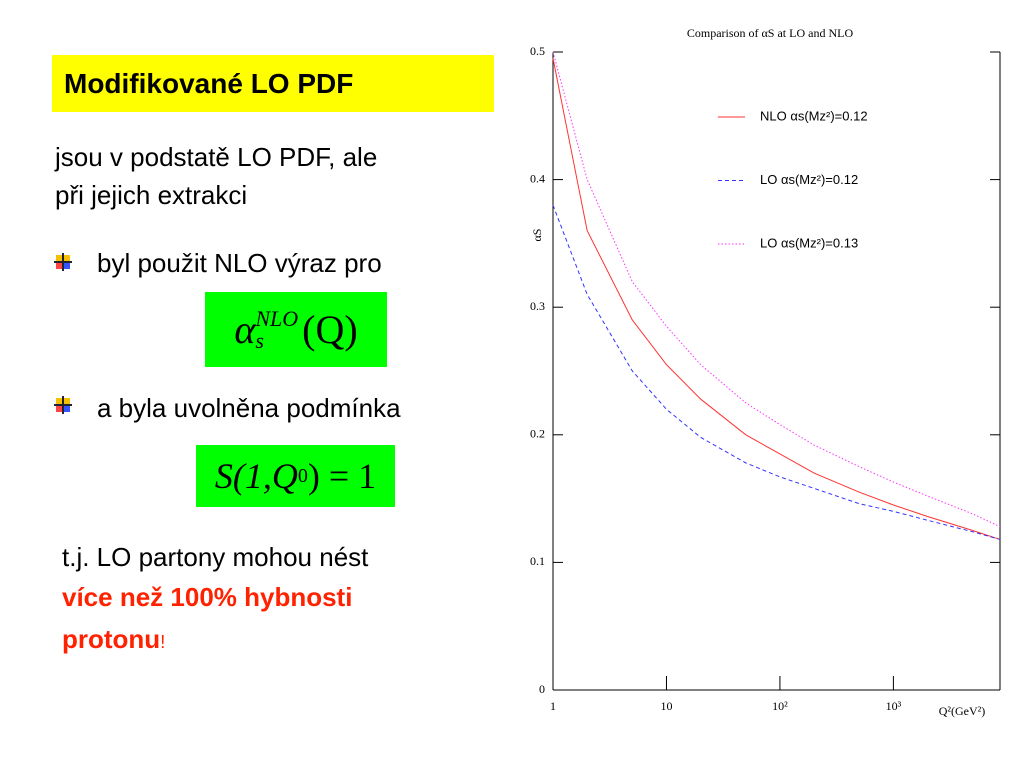 This screenshot has height=768, width=1024. What do you see at coordinates (537, 51) in the screenshot?
I see `y-tick-label: 0.5` at bounding box center [537, 51].